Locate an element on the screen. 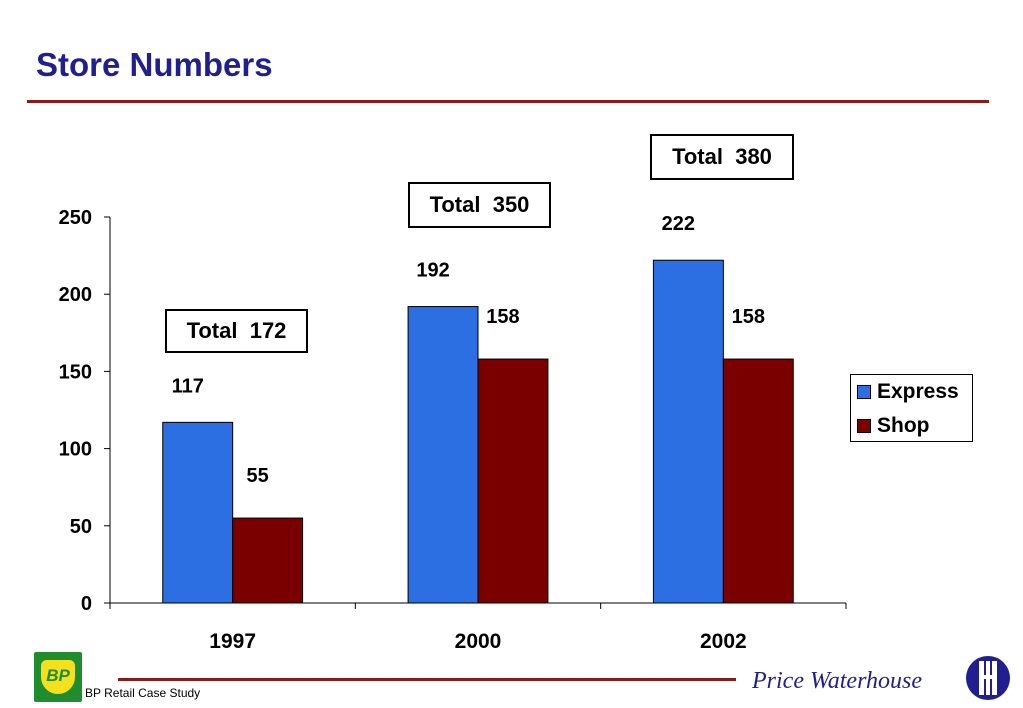  footer-caption: BP Retail Case Study is located at coordinates (143, 693).